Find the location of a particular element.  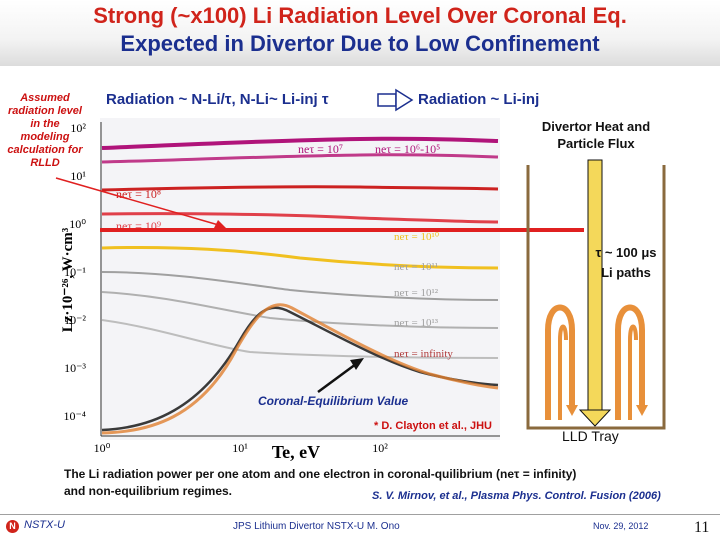

y-tick-label: 10¹ is located at coordinates (78, 176).